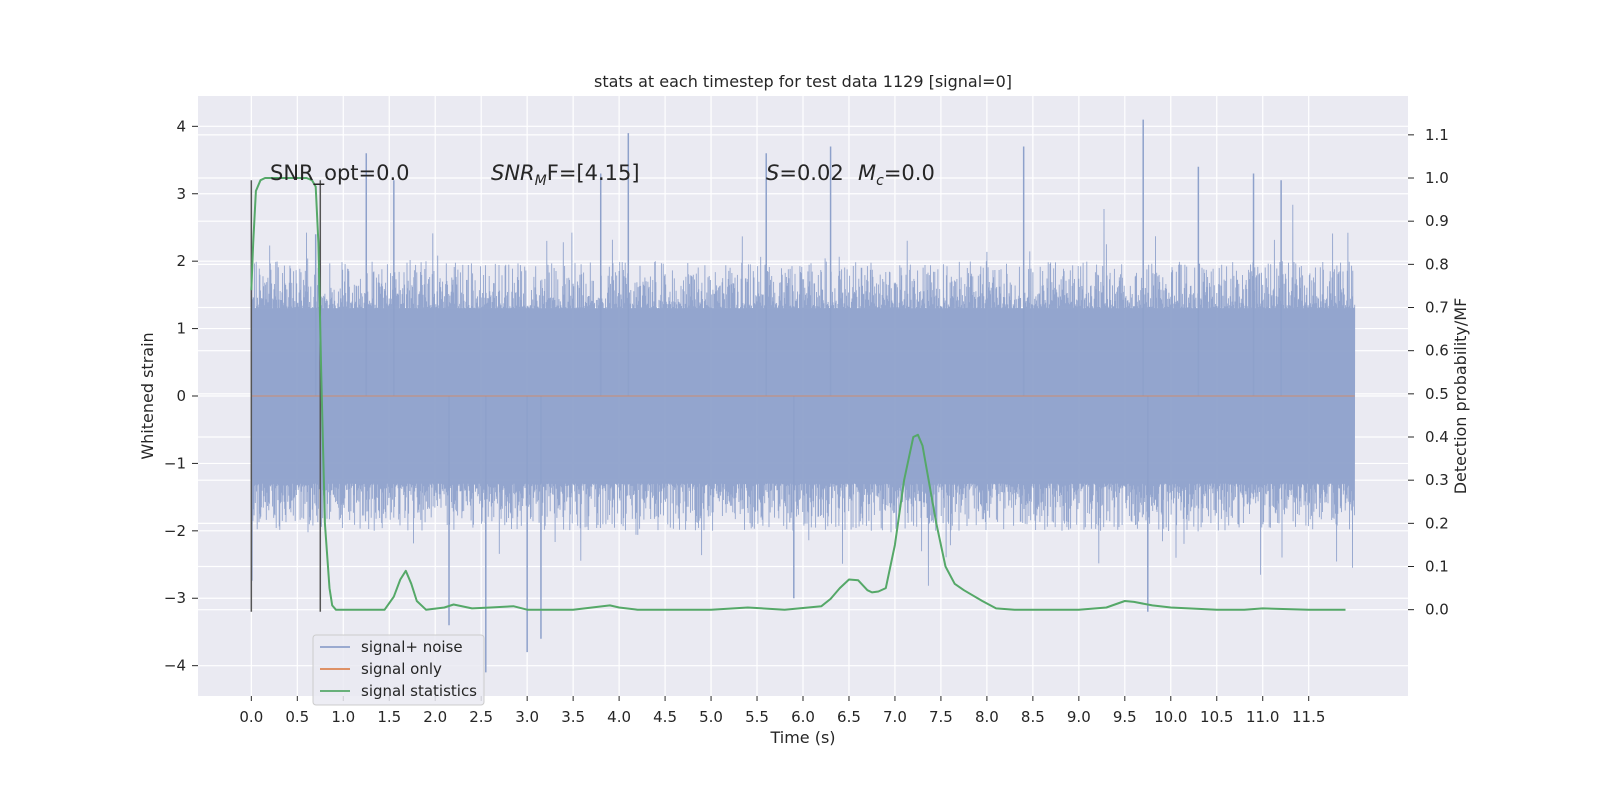 The height and width of the screenshot is (800, 1600). I want to click on x-tick-label: 9.5, so click(1125, 717).